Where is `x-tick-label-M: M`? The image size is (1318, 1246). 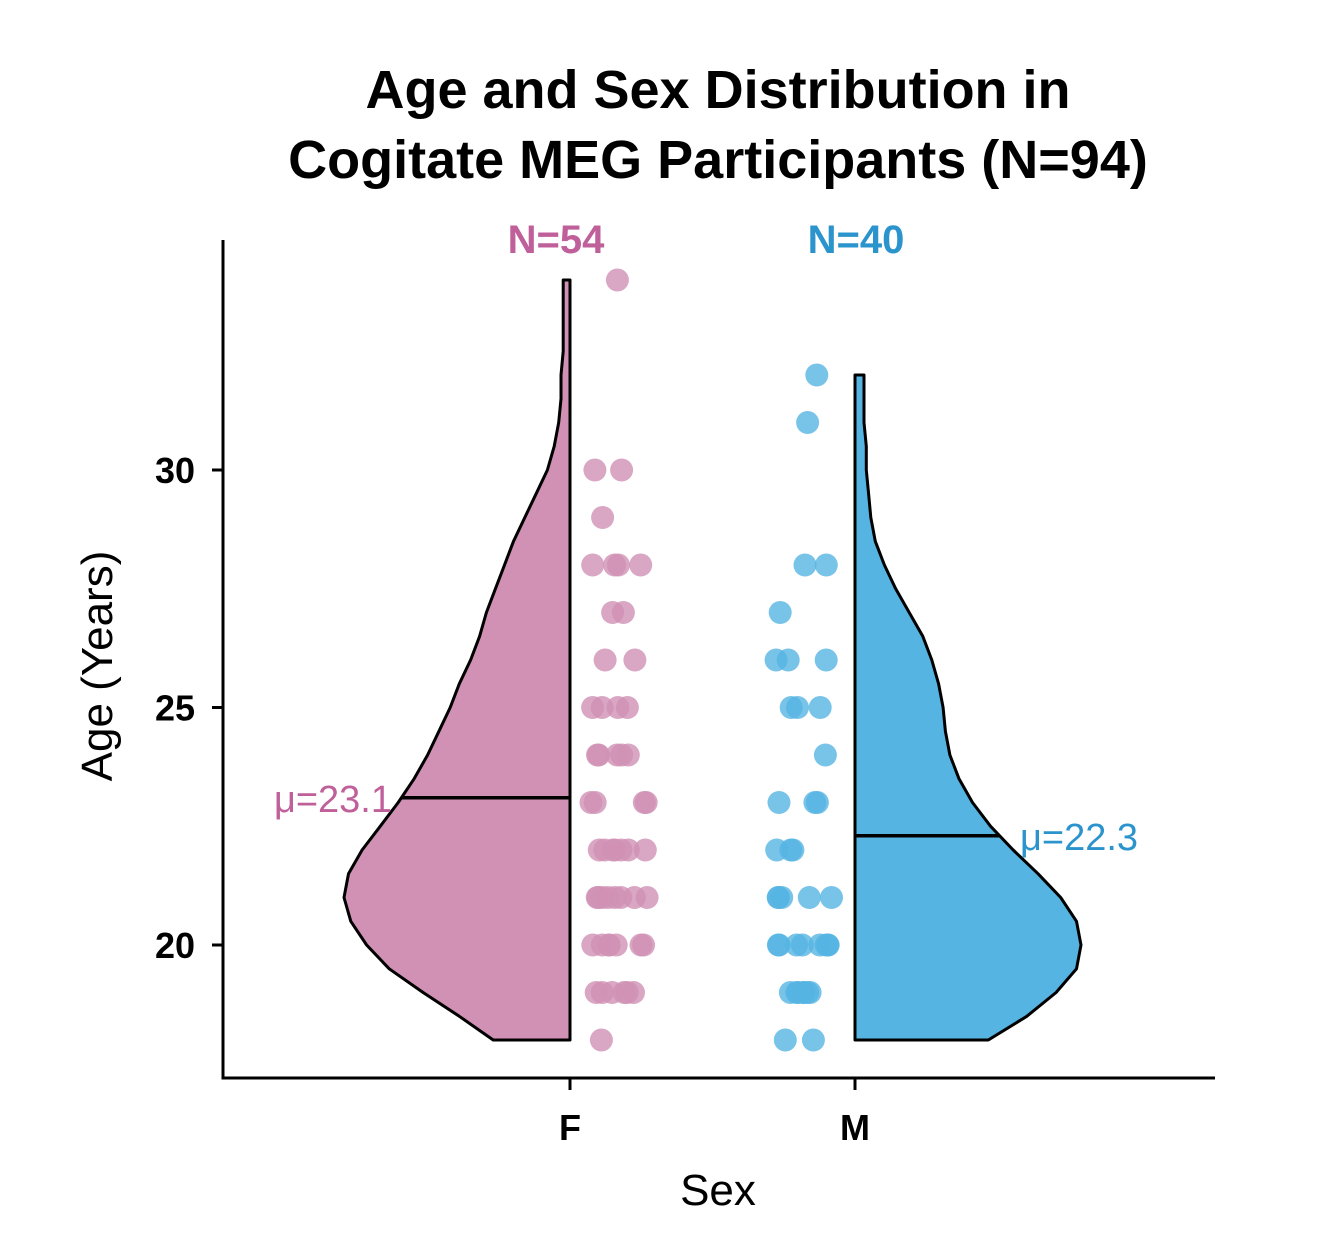
x-tick-label-M: M is located at coordinates (855, 1127).